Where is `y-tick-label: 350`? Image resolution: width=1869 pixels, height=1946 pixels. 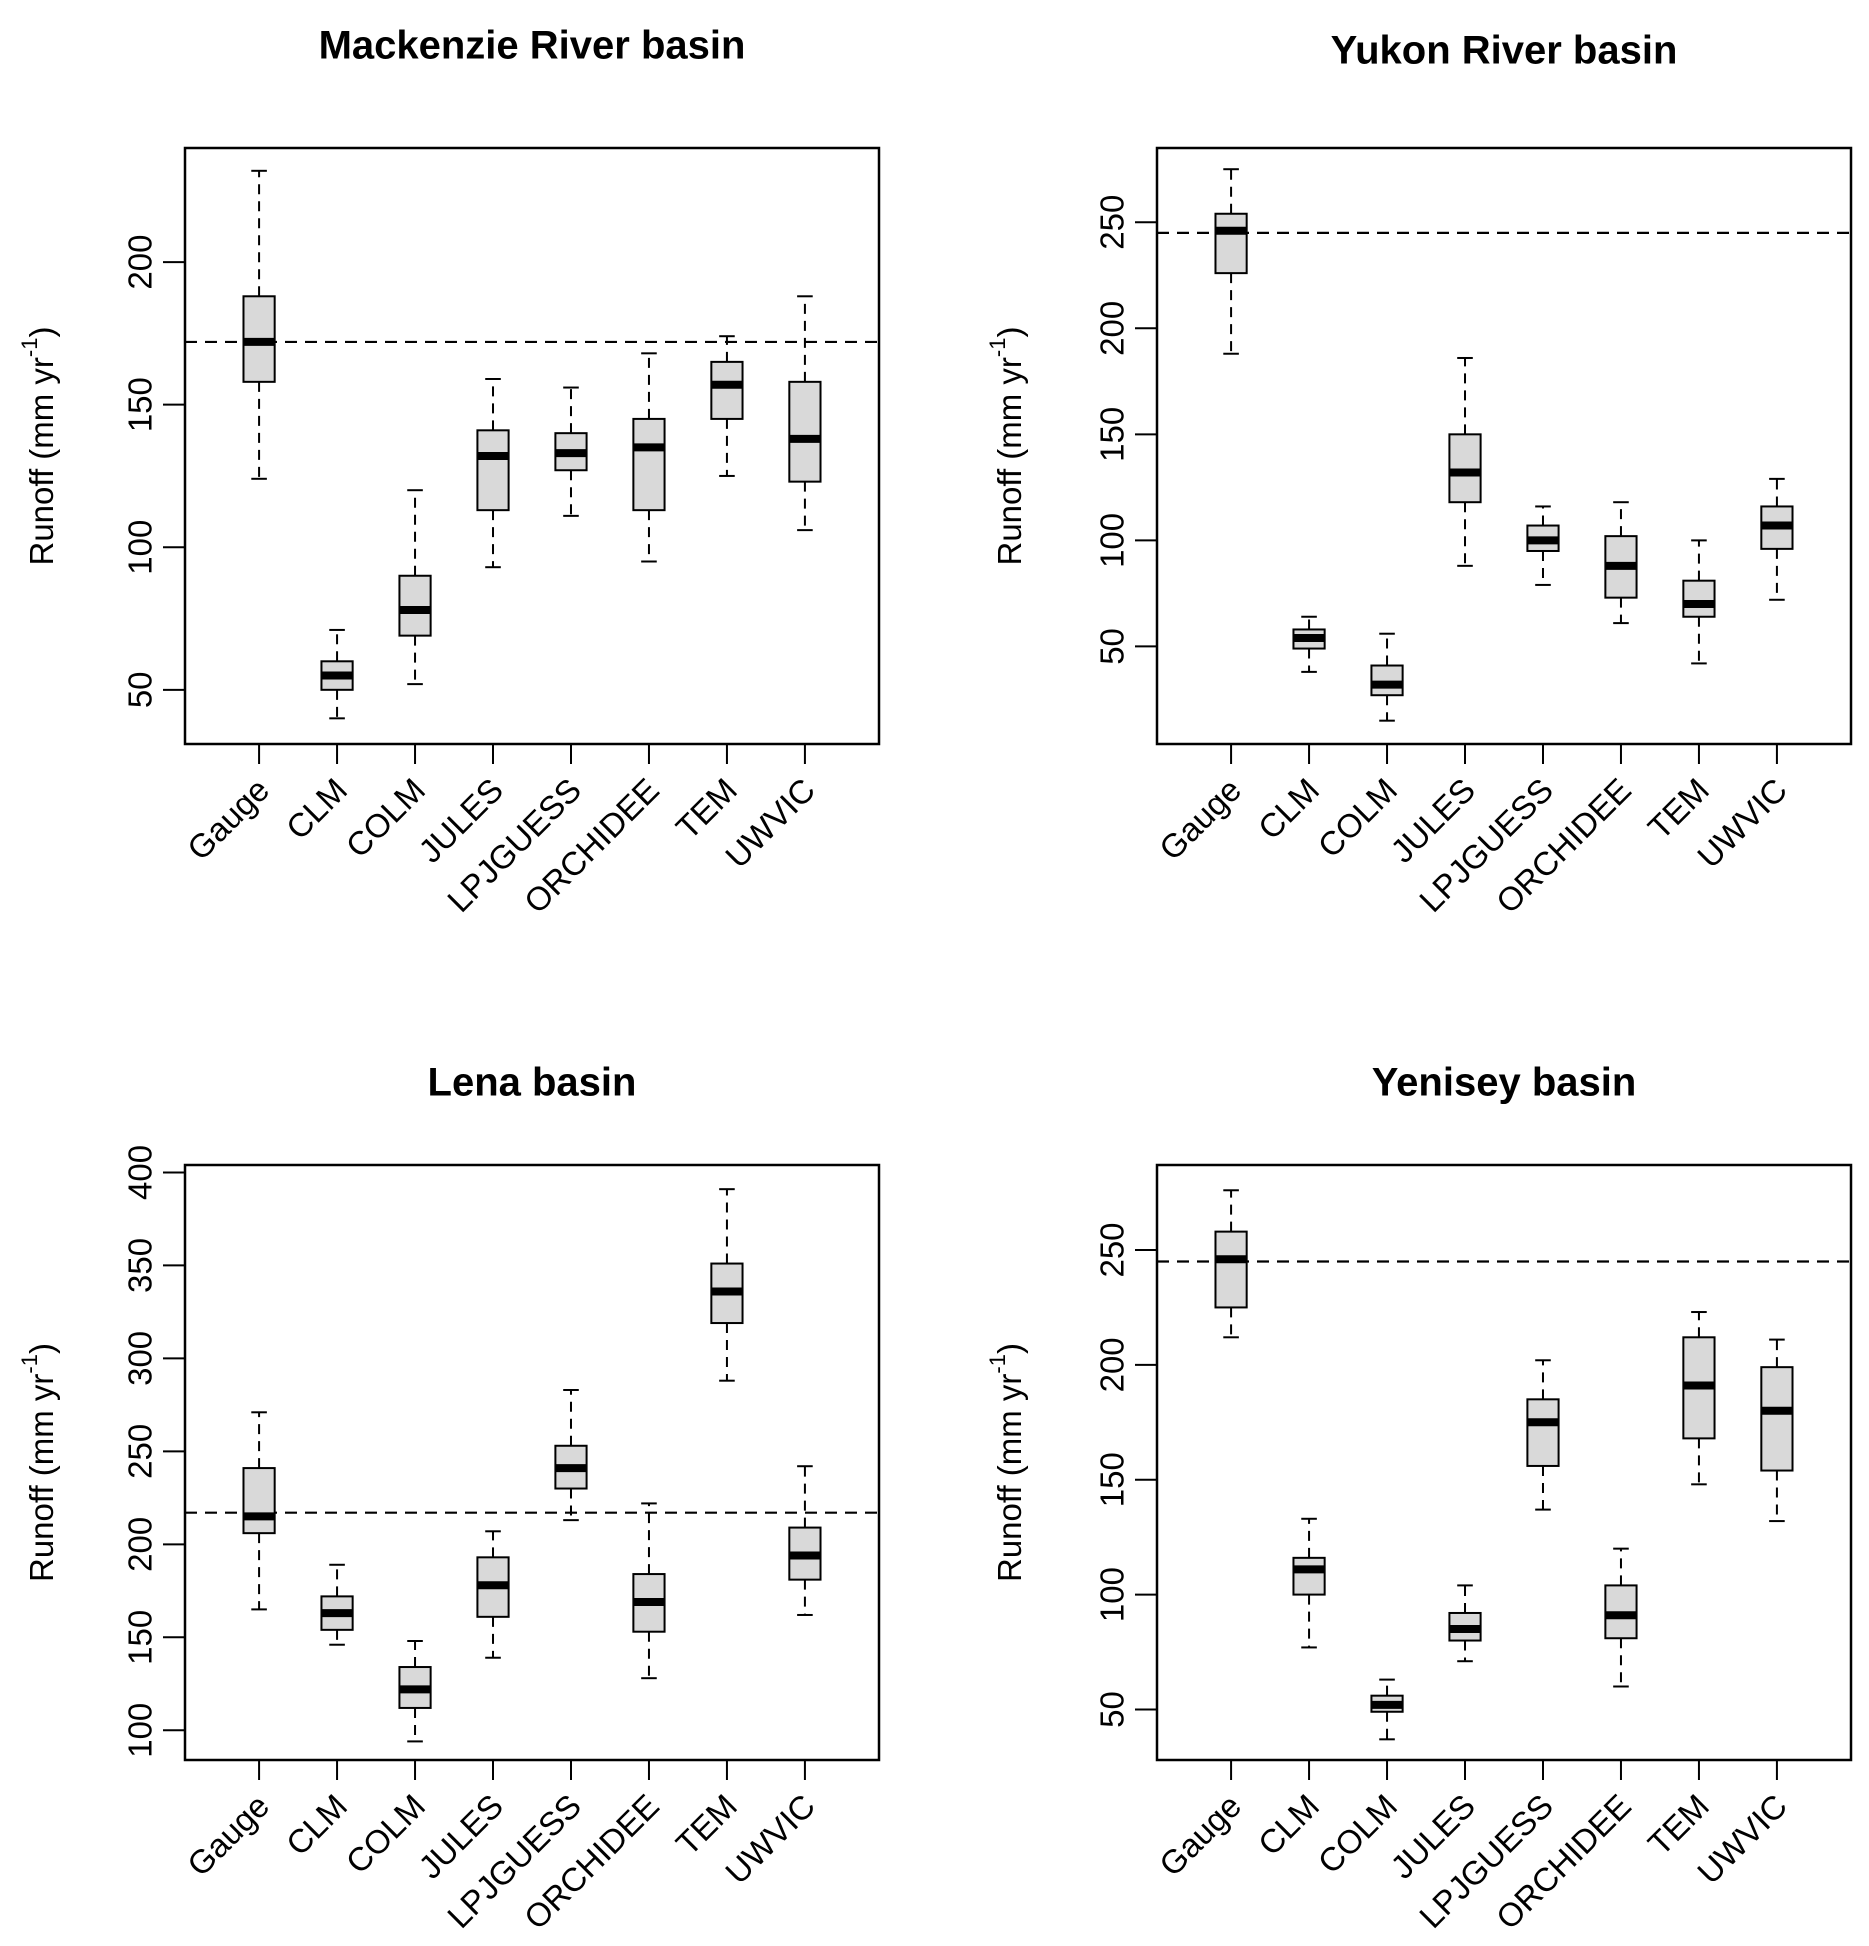
y-tick-label: 350 is located at coordinates (140, 1265).